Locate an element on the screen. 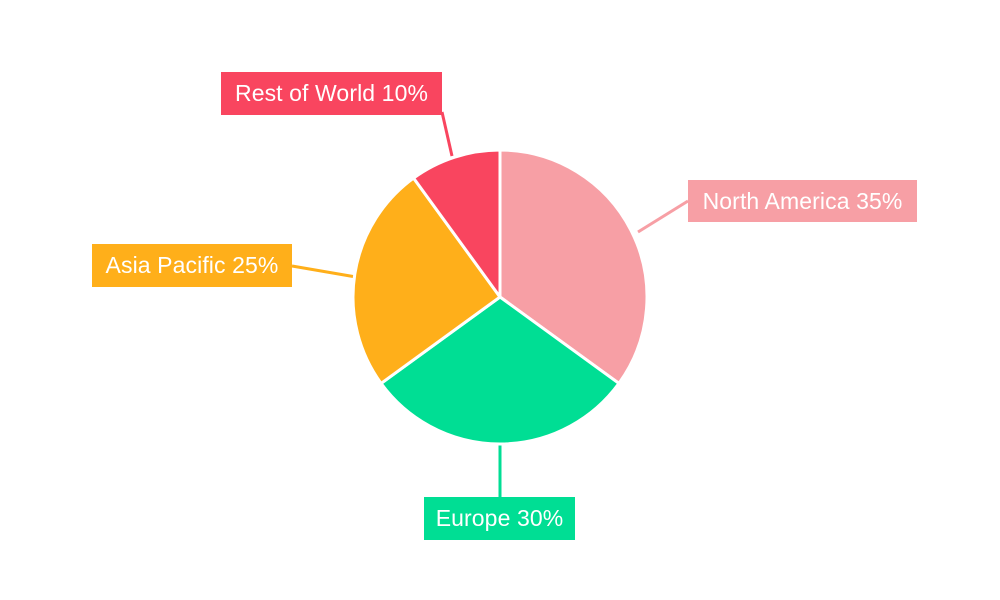 The width and height of the screenshot is (1000, 600). pie-slice-rest-of-world is located at coordinates (457, 223).